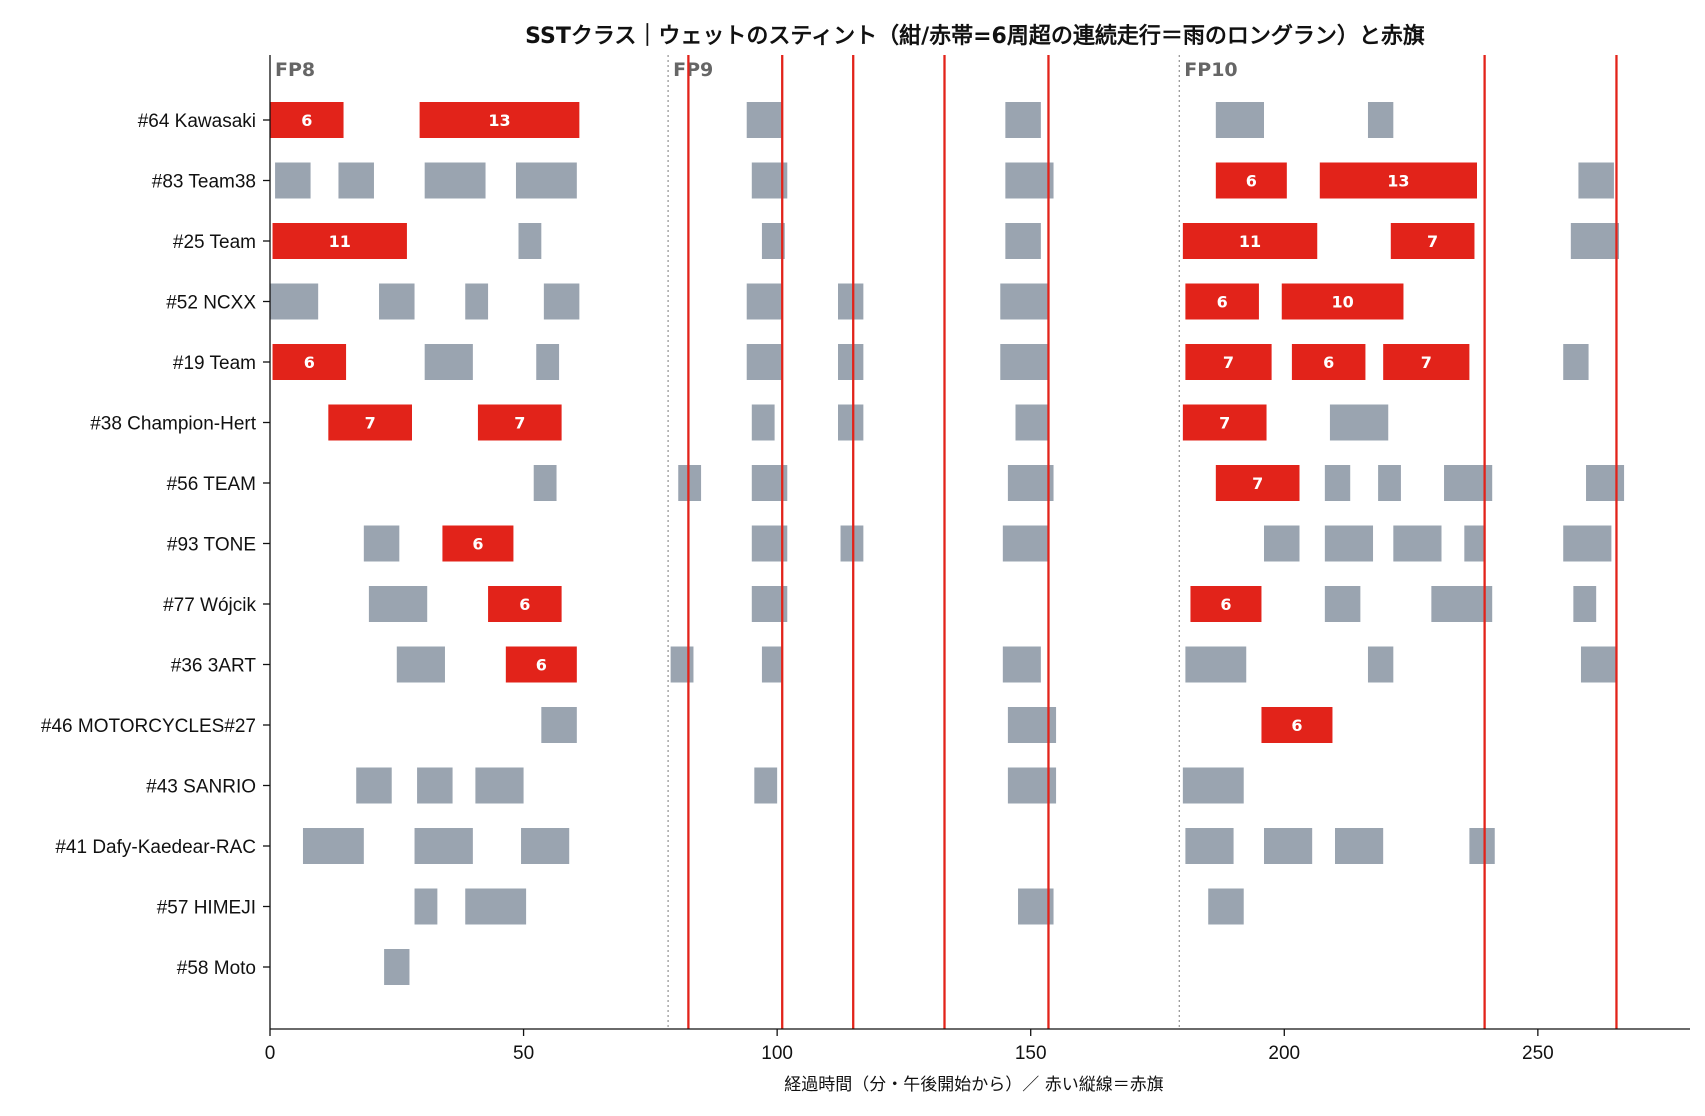 Image resolution: width=1705 pixels, height=1116 pixels. Describe the element at coordinates (214, 666) in the screenshot. I see `rider-label: #36 3ART` at that location.